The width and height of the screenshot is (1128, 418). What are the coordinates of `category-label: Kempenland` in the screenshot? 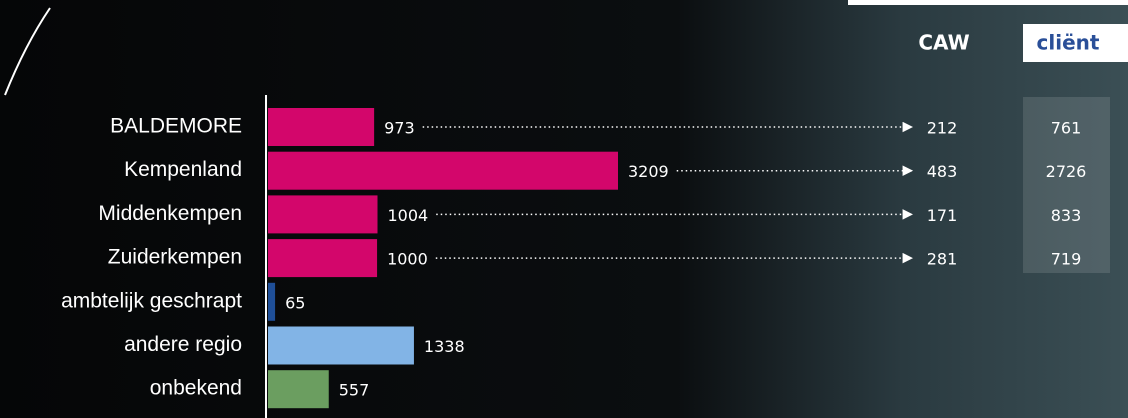 It's located at (183, 169).